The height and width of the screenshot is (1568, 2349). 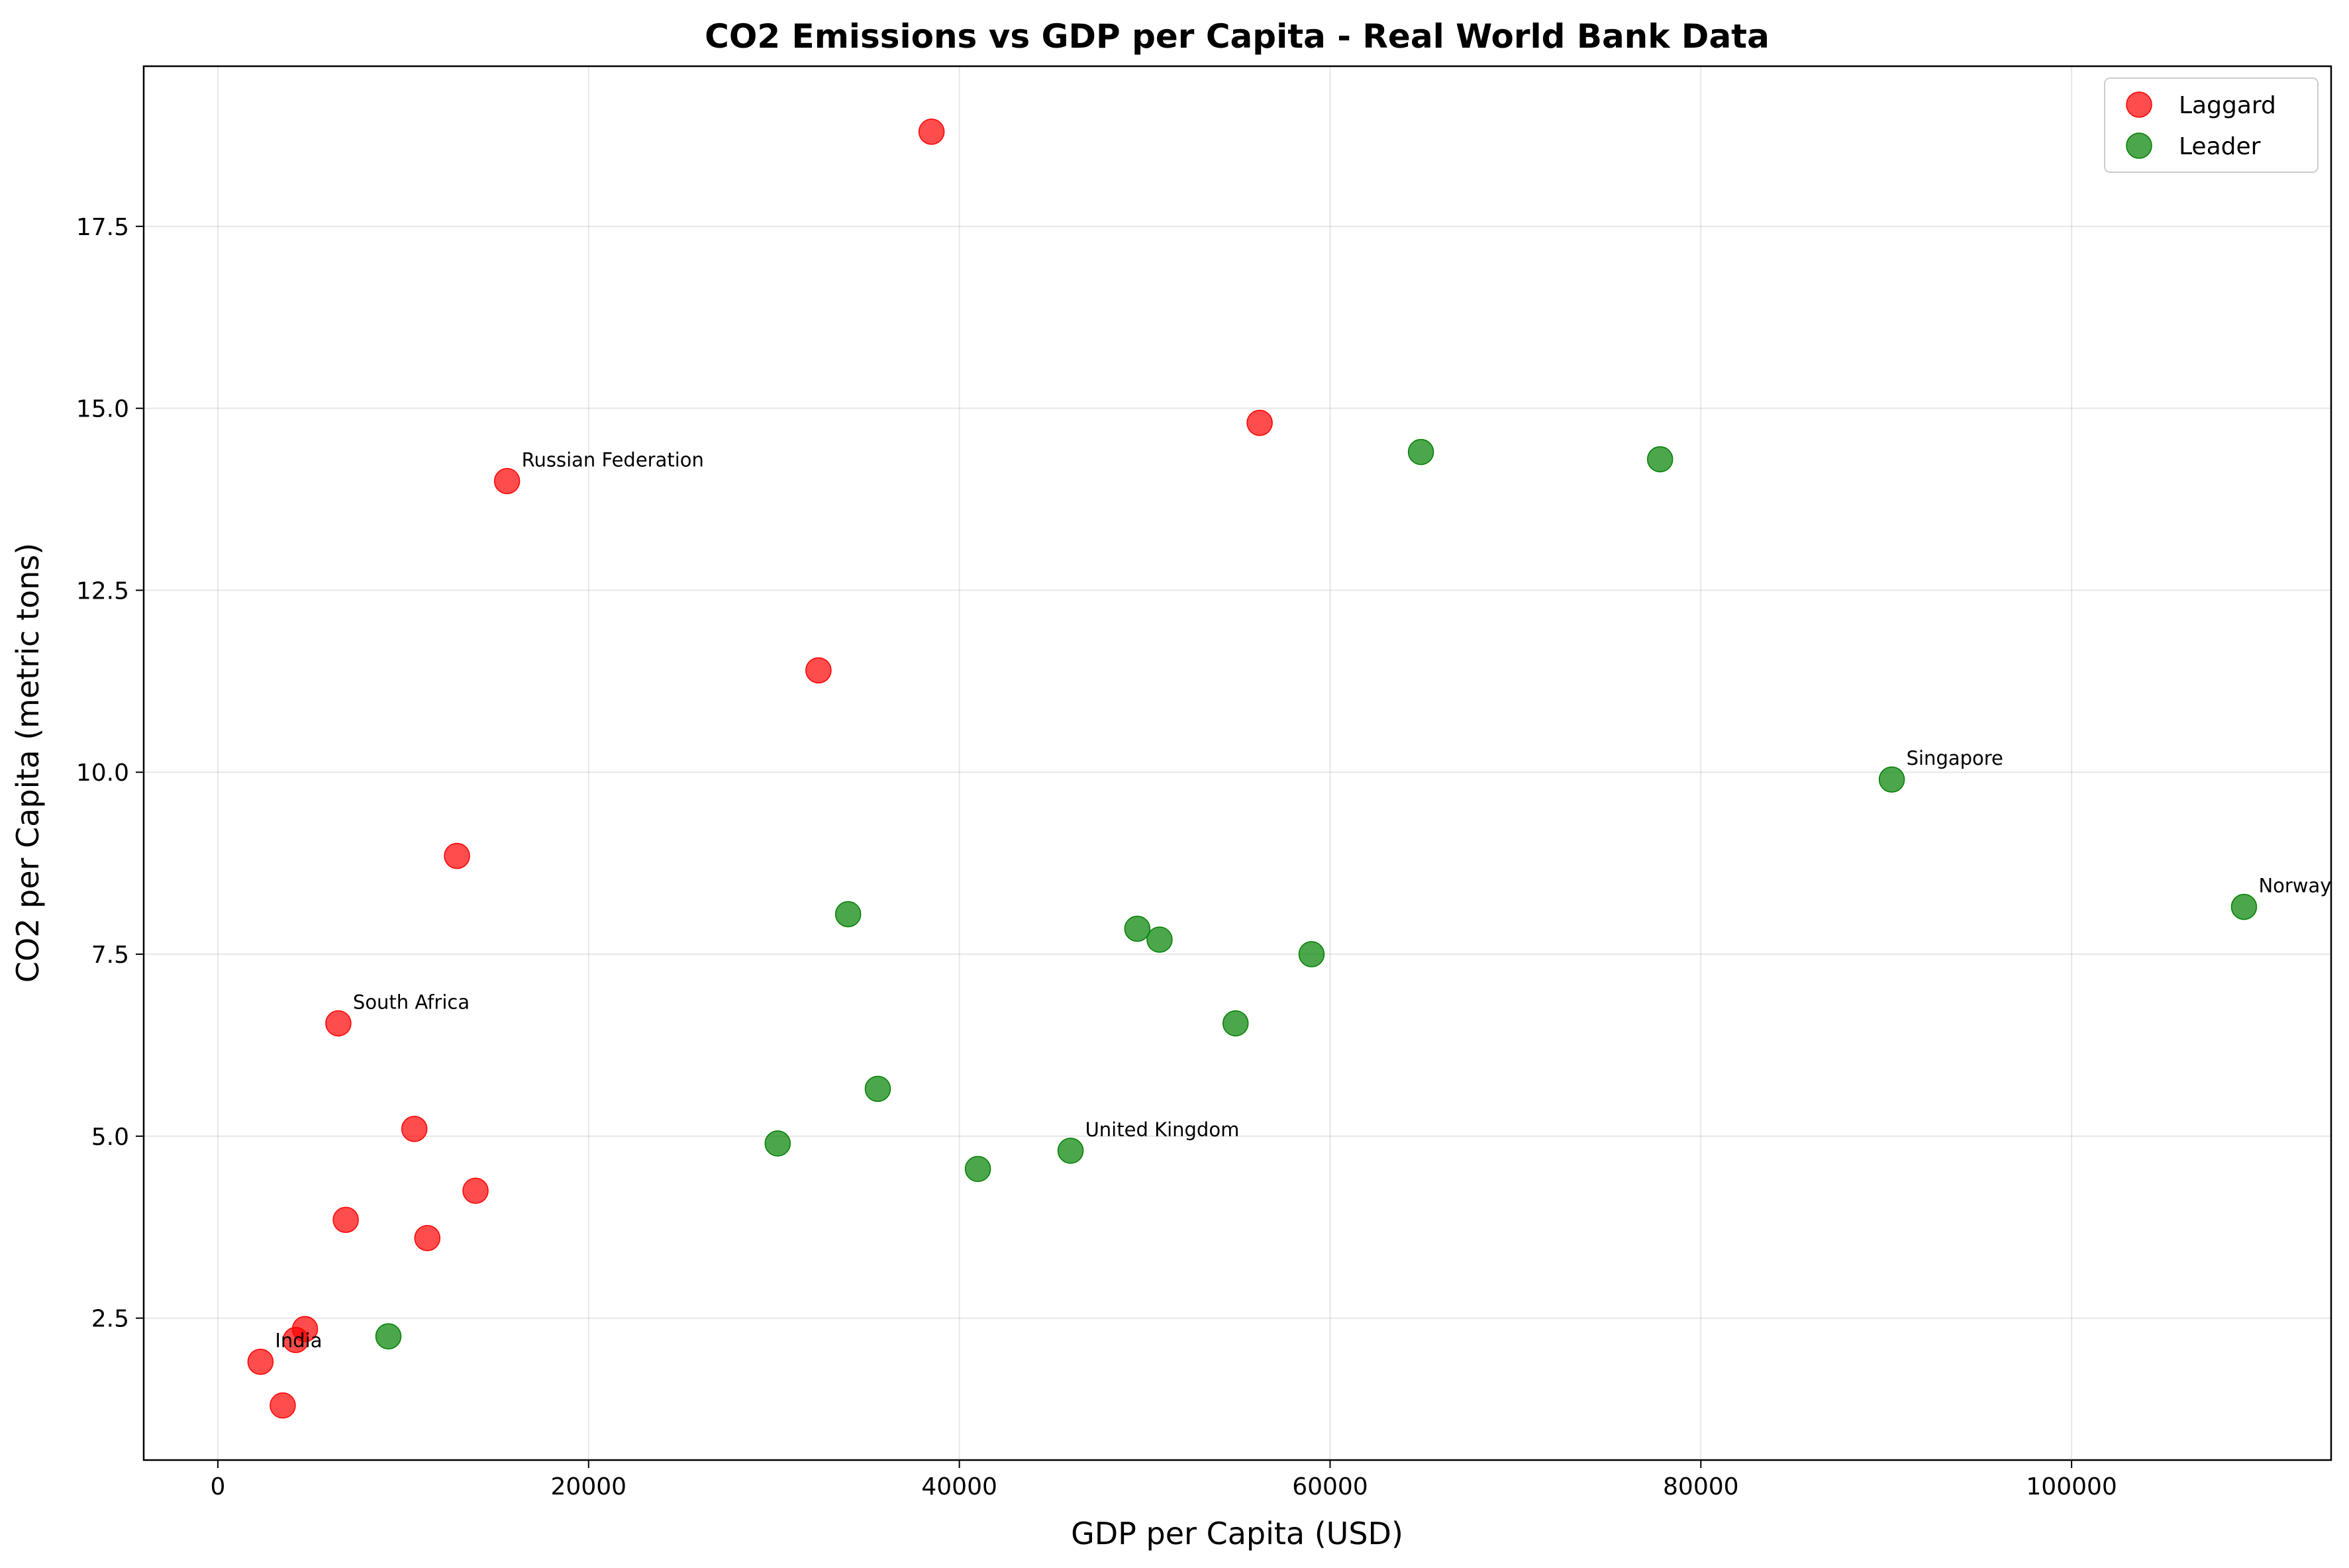 I want to click on y-tick-label: 12.5, so click(x=102, y=591).